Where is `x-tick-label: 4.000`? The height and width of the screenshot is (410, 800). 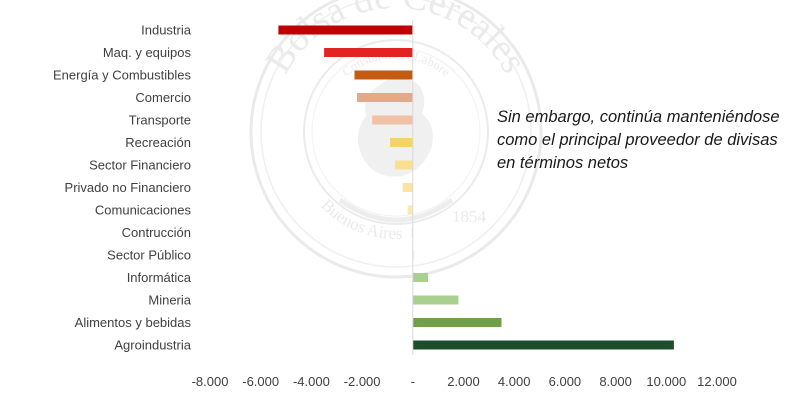
x-tick-label: 4.000 is located at coordinates (514, 381).